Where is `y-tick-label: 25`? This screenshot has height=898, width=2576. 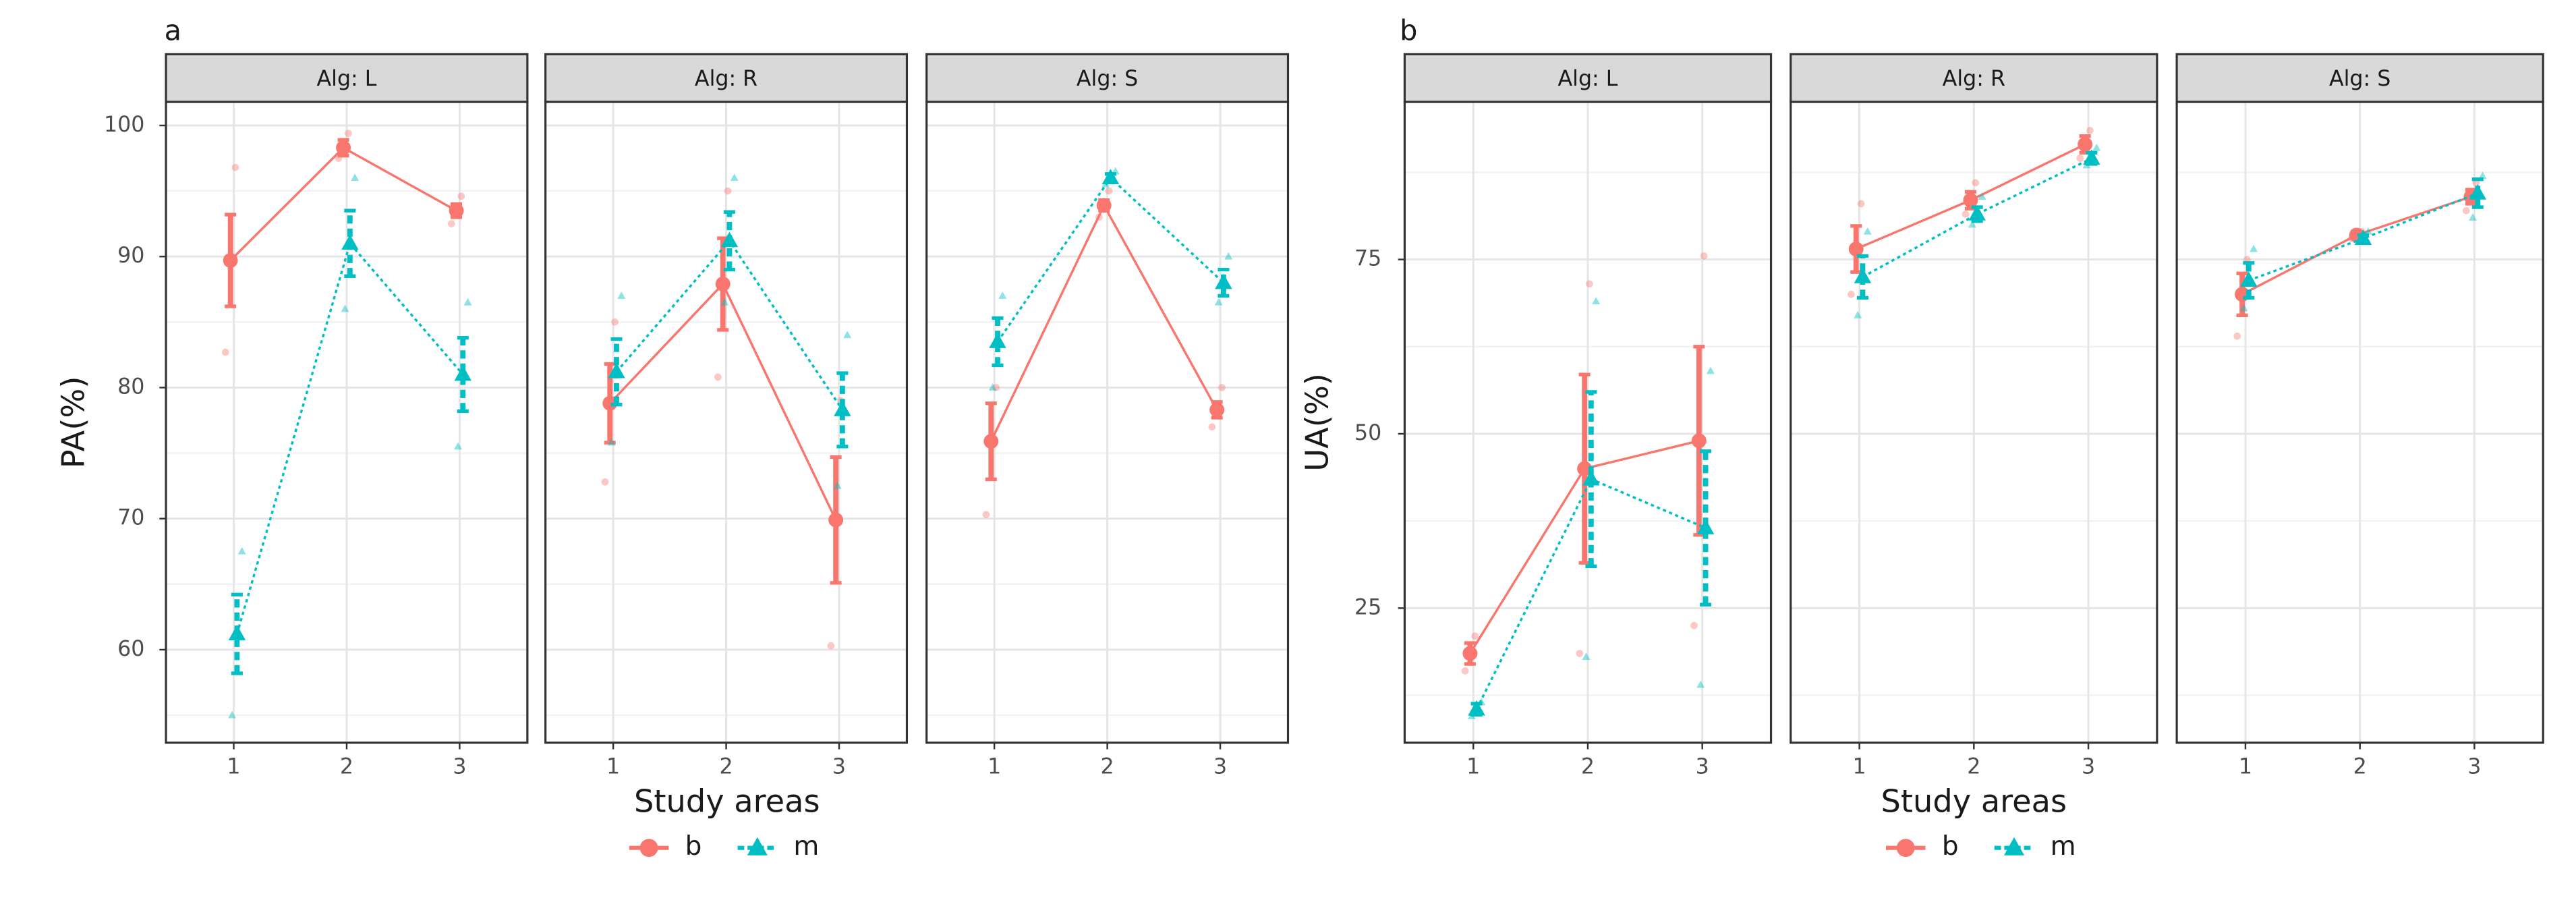 y-tick-label: 25 is located at coordinates (1367, 607).